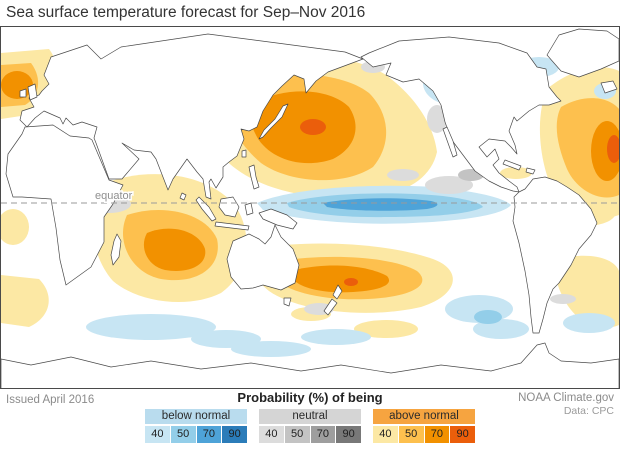 This screenshot has height=456, width=620. What do you see at coordinates (234, 434) in the screenshot?
I see `legend-cell-below-90: 90` at bounding box center [234, 434].